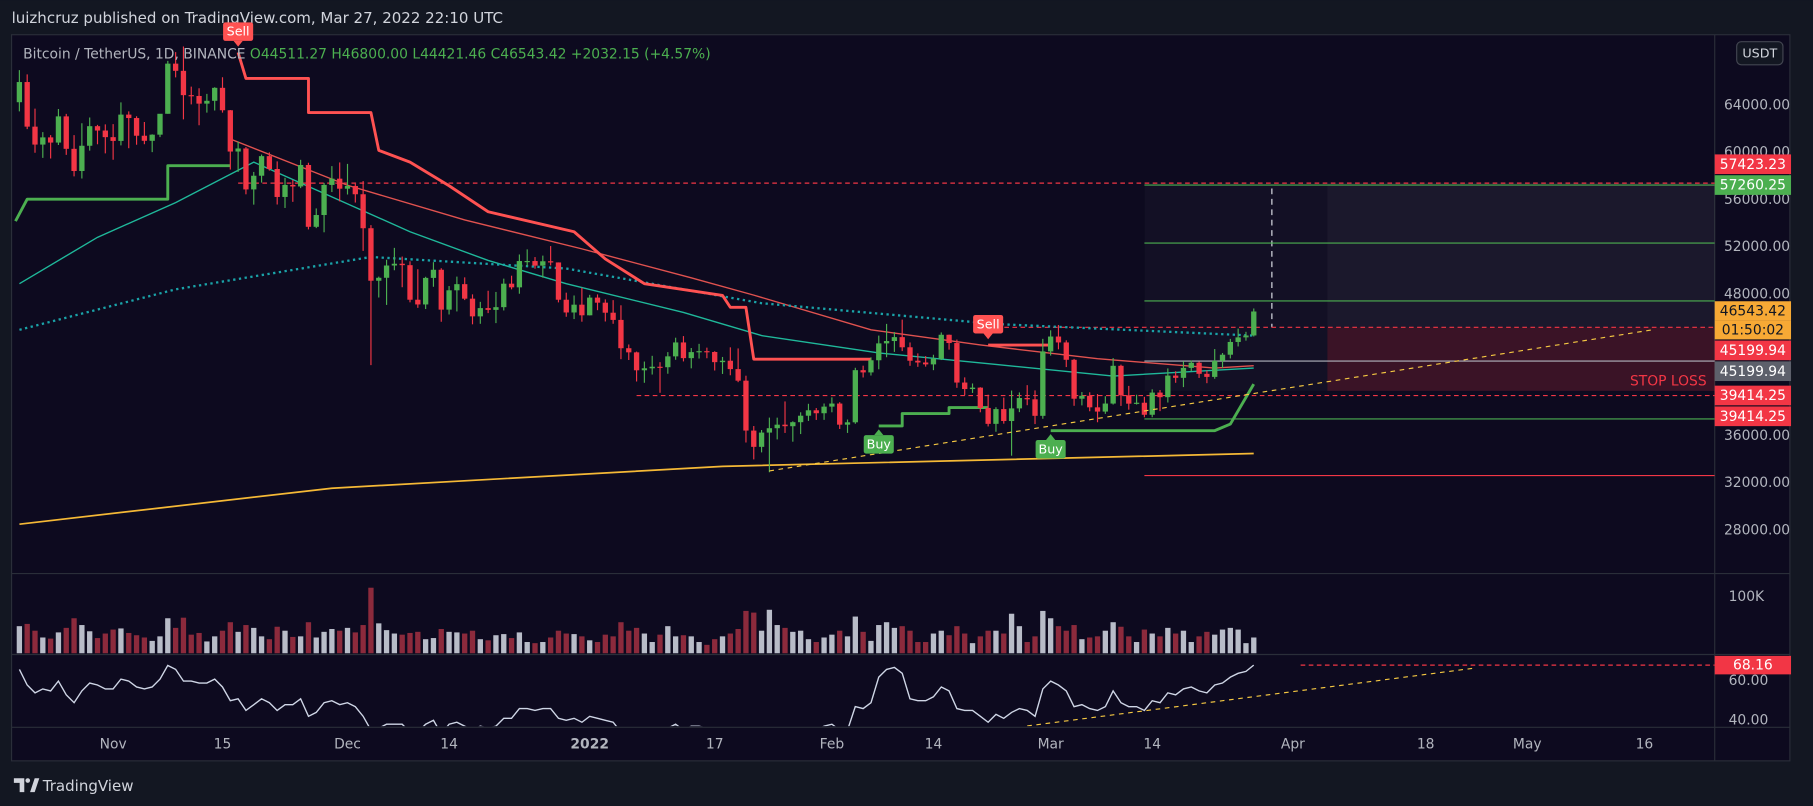 The width and height of the screenshot is (1813, 806). I want to click on countdown-label: 01:50:02, so click(1753, 331).